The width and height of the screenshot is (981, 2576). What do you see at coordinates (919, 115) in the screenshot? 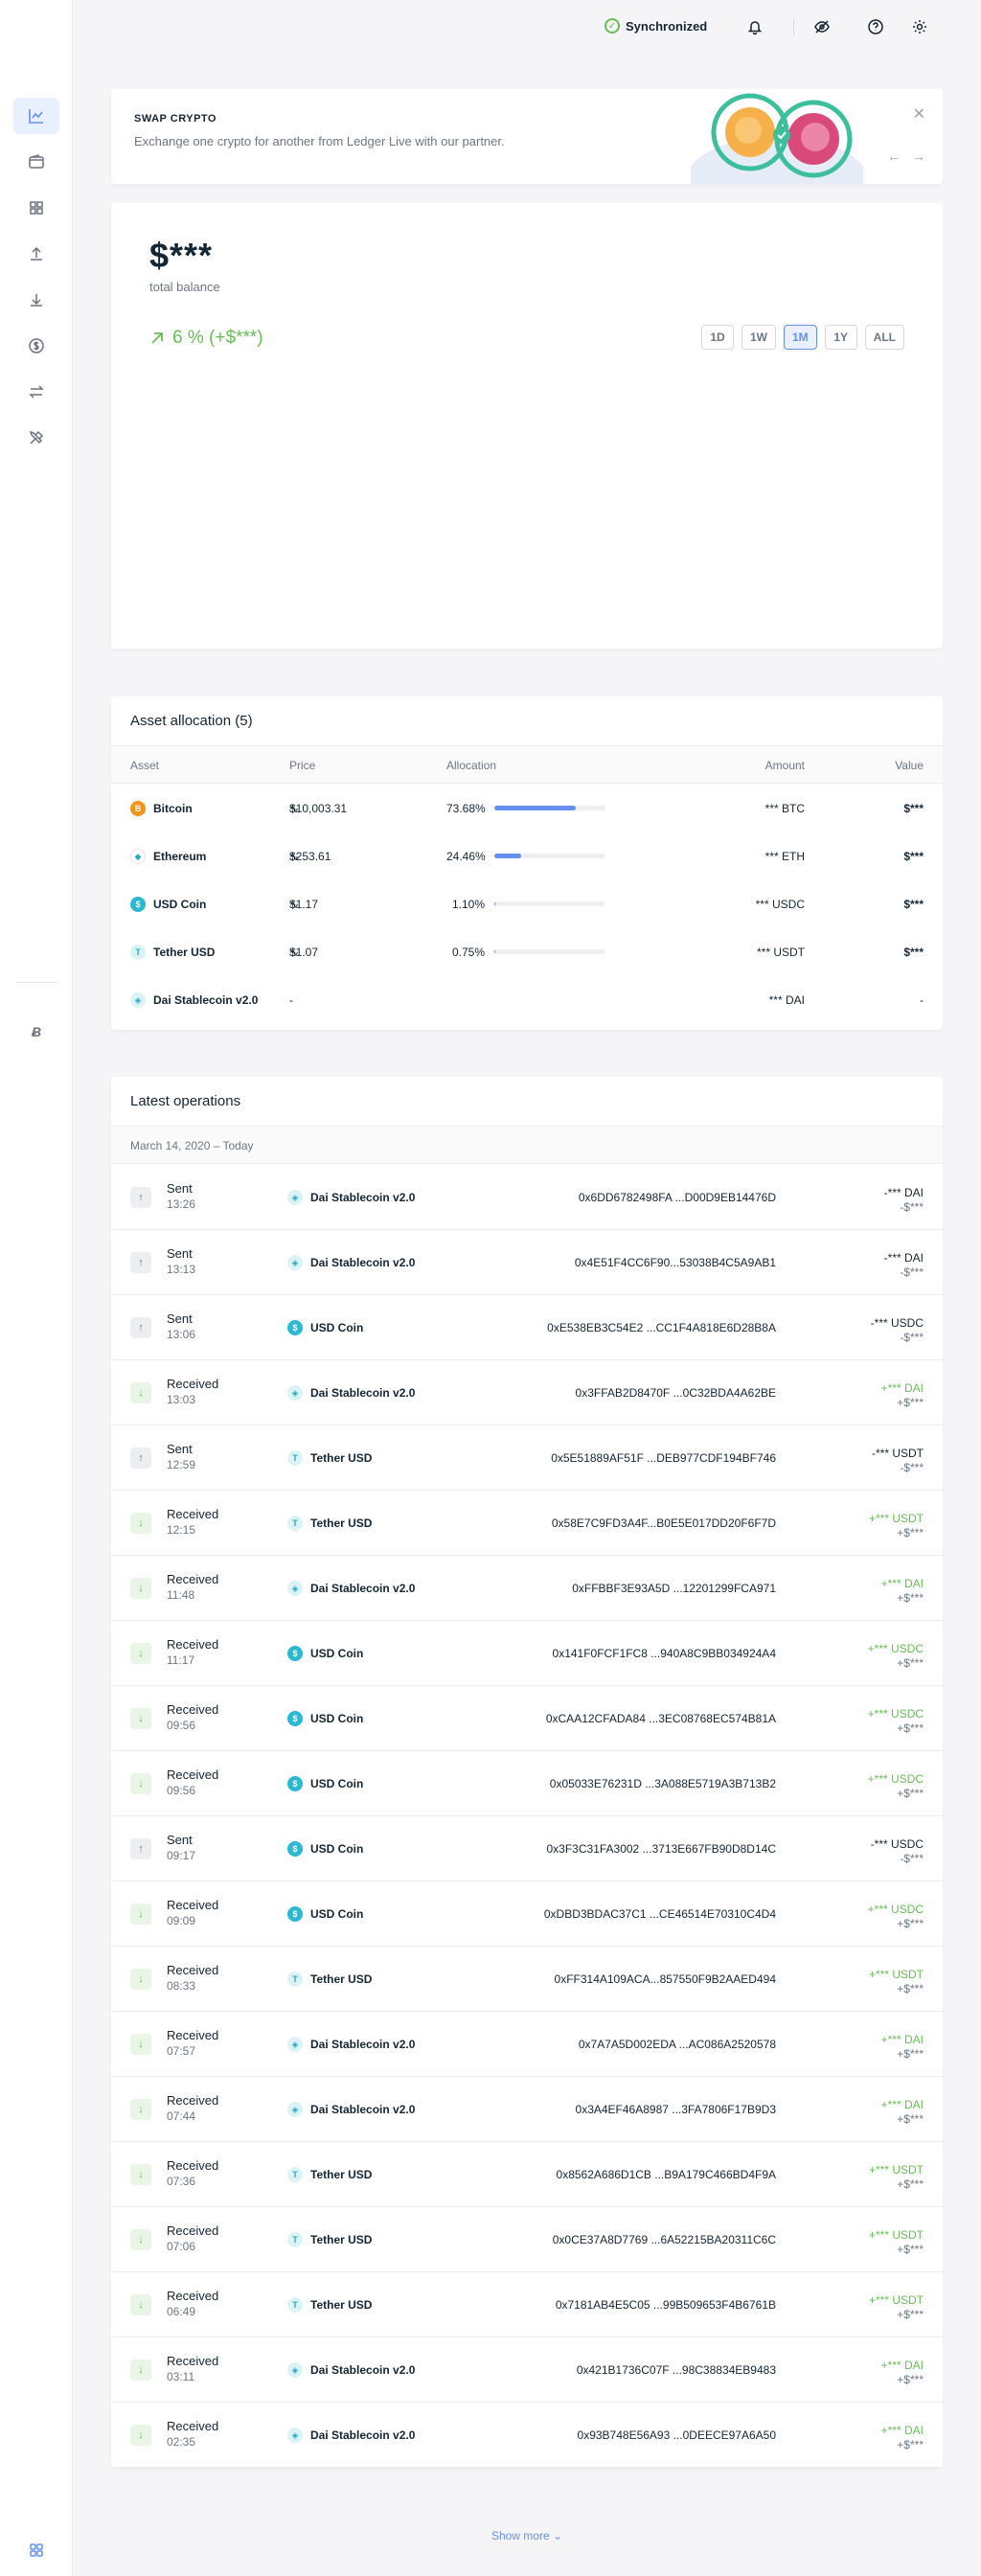
I see `close-icon: ✕` at bounding box center [919, 115].